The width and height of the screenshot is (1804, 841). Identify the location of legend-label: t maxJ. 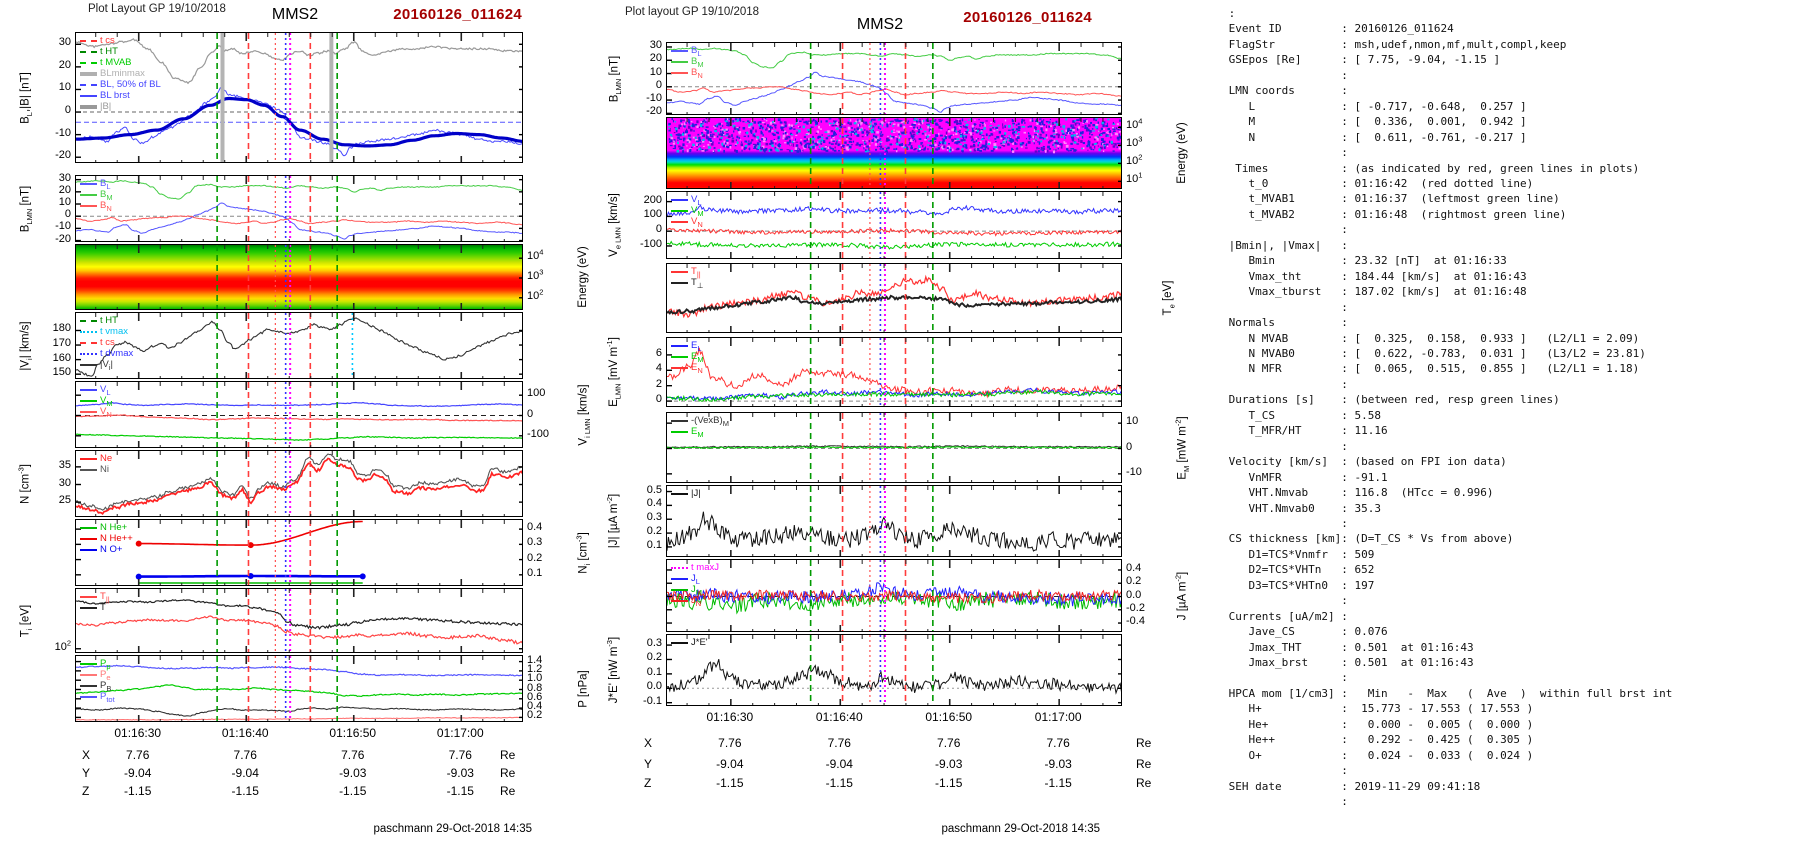
(705, 567).